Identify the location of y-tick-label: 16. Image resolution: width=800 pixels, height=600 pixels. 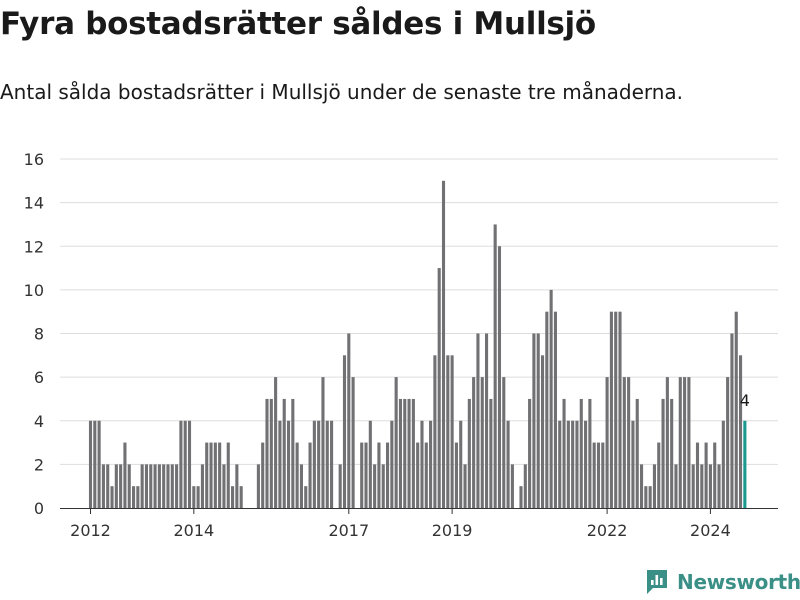
(34, 159).